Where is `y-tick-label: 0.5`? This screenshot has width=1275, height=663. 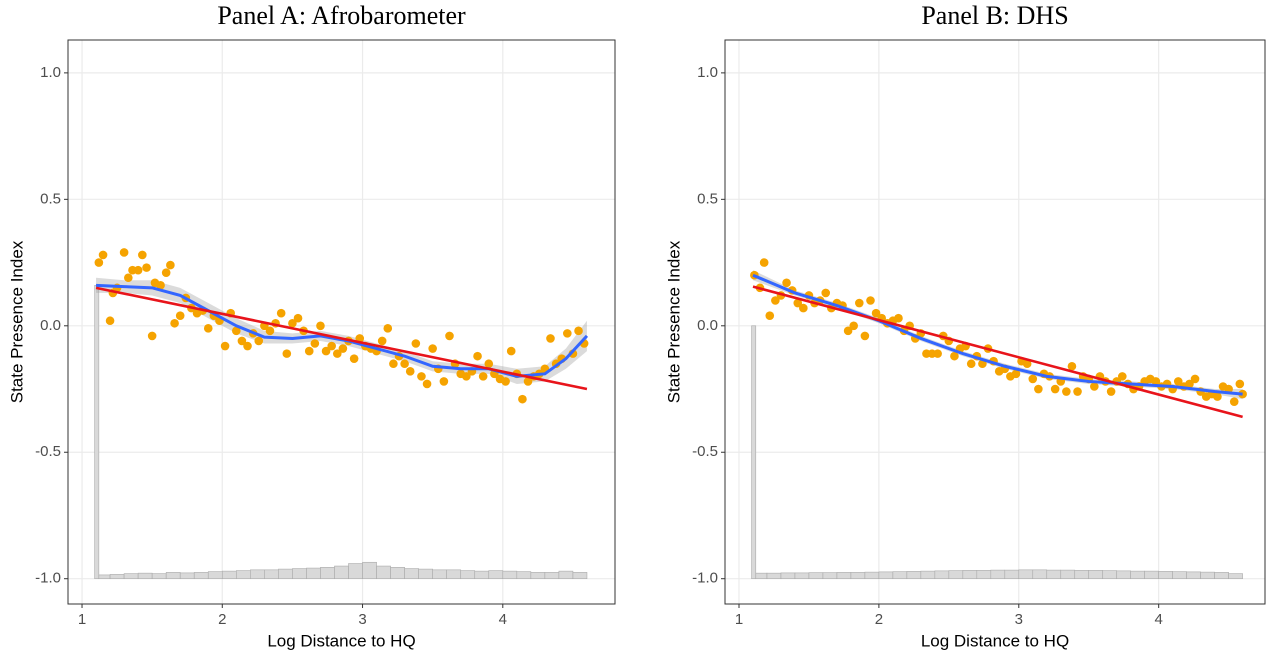 y-tick-label: 0.5 is located at coordinates (707, 198).